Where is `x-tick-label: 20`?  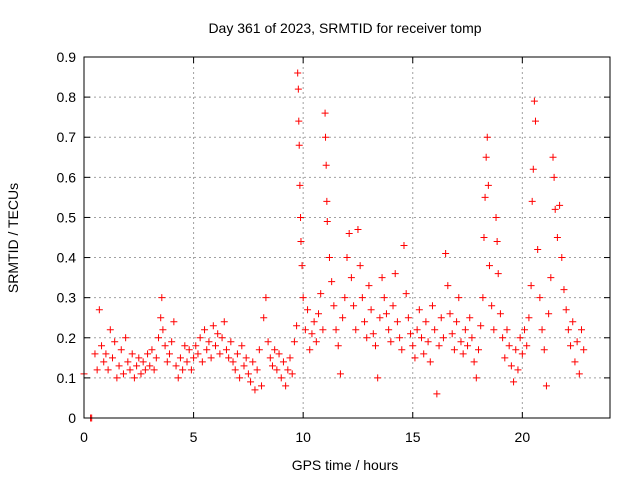
x-tick-label: 20 is located at coordinates (523, 437).